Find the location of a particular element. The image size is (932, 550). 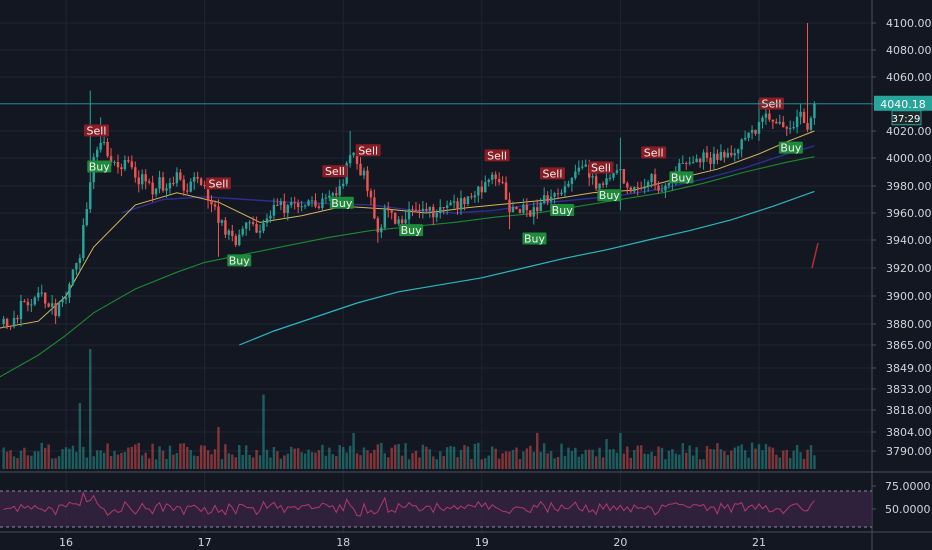

price-tick-label: 3960.00 is located at coordinates (909, 213).